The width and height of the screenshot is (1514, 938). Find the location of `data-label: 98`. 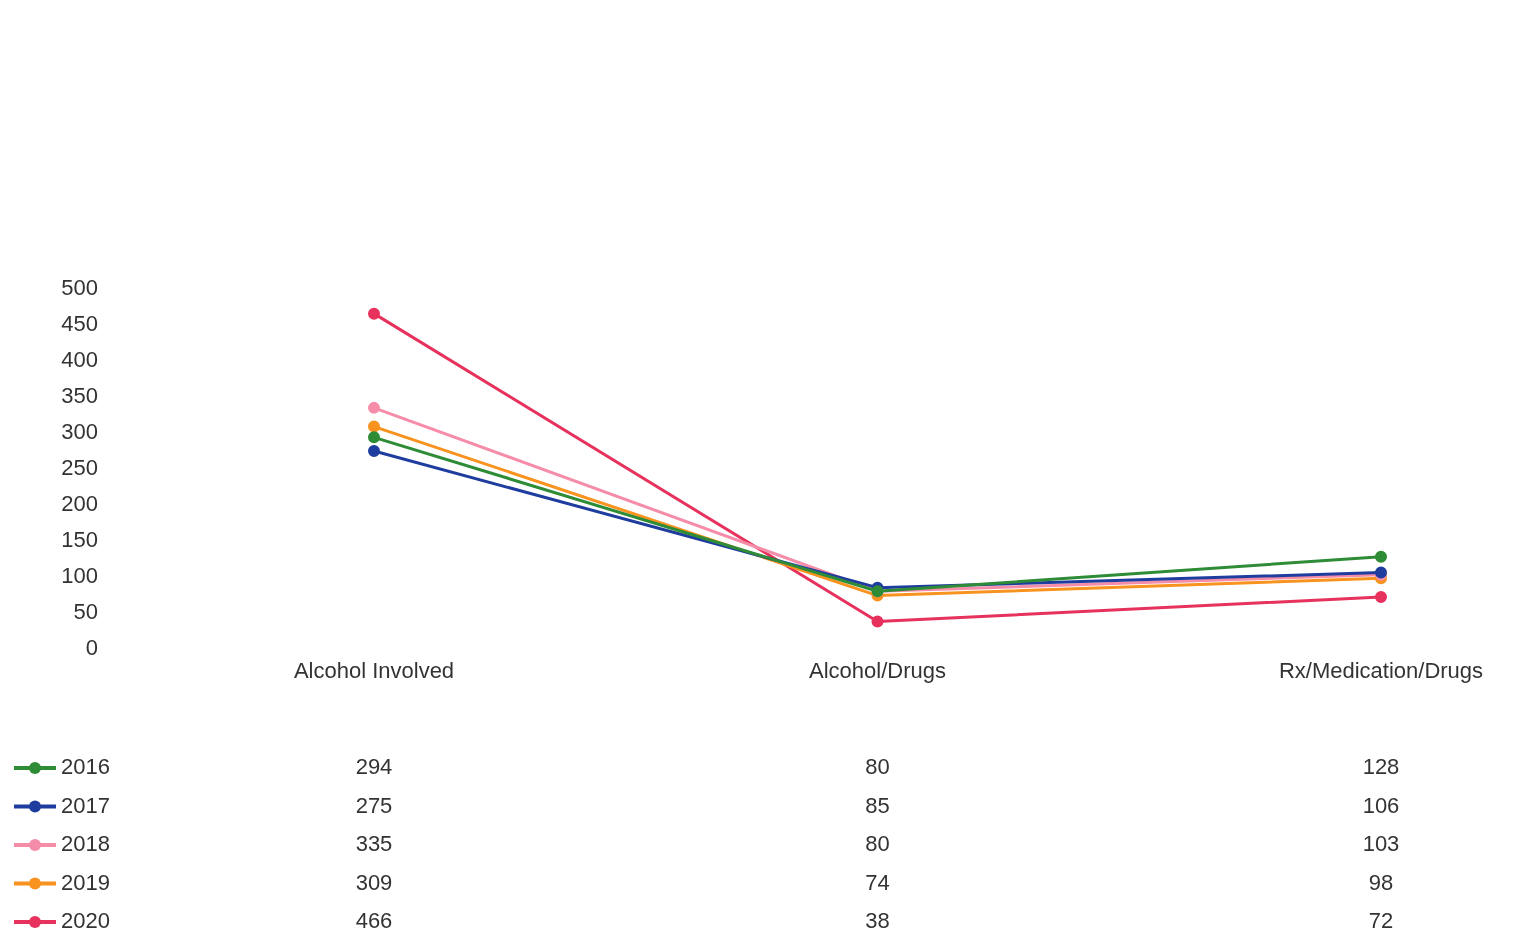

data-label: 98 is located at coordinates (1381, 882).